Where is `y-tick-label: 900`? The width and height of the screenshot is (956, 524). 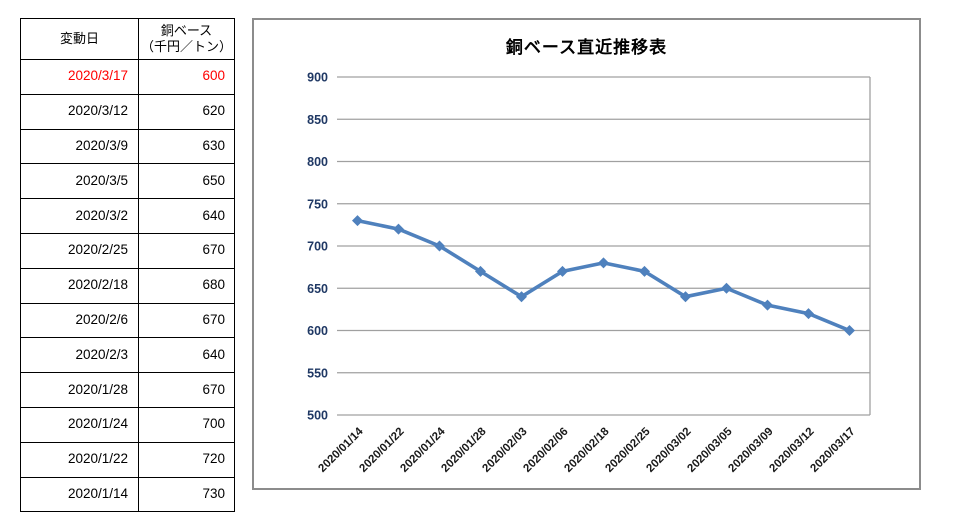
y-tick-label: 900 is located at coordinates (317, 78).